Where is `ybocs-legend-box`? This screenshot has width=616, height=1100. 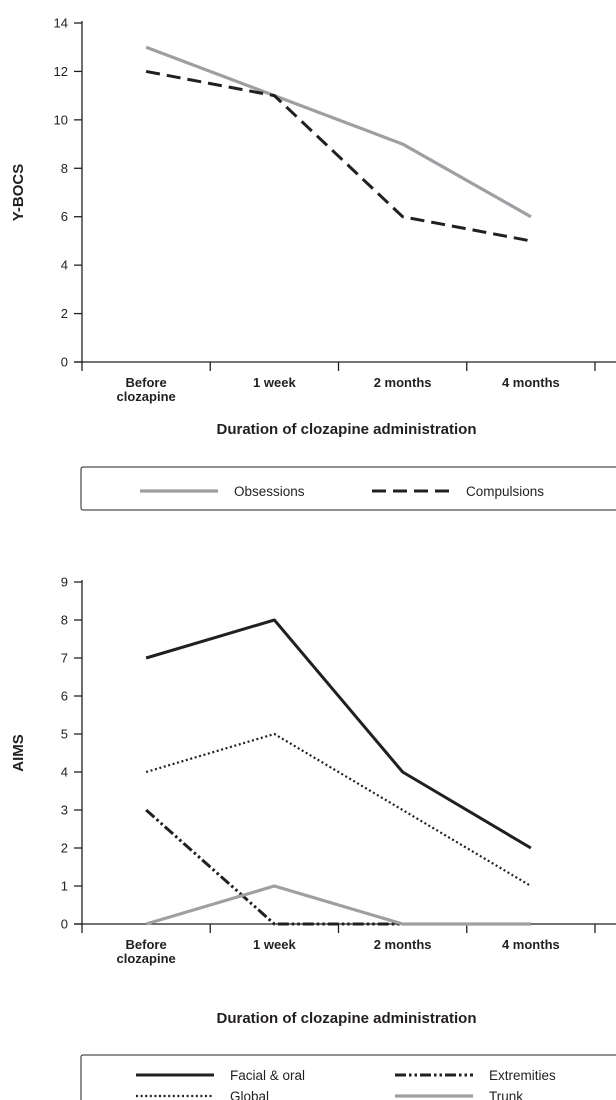
ybocs-legend-box is located at coordinates (348, 488).